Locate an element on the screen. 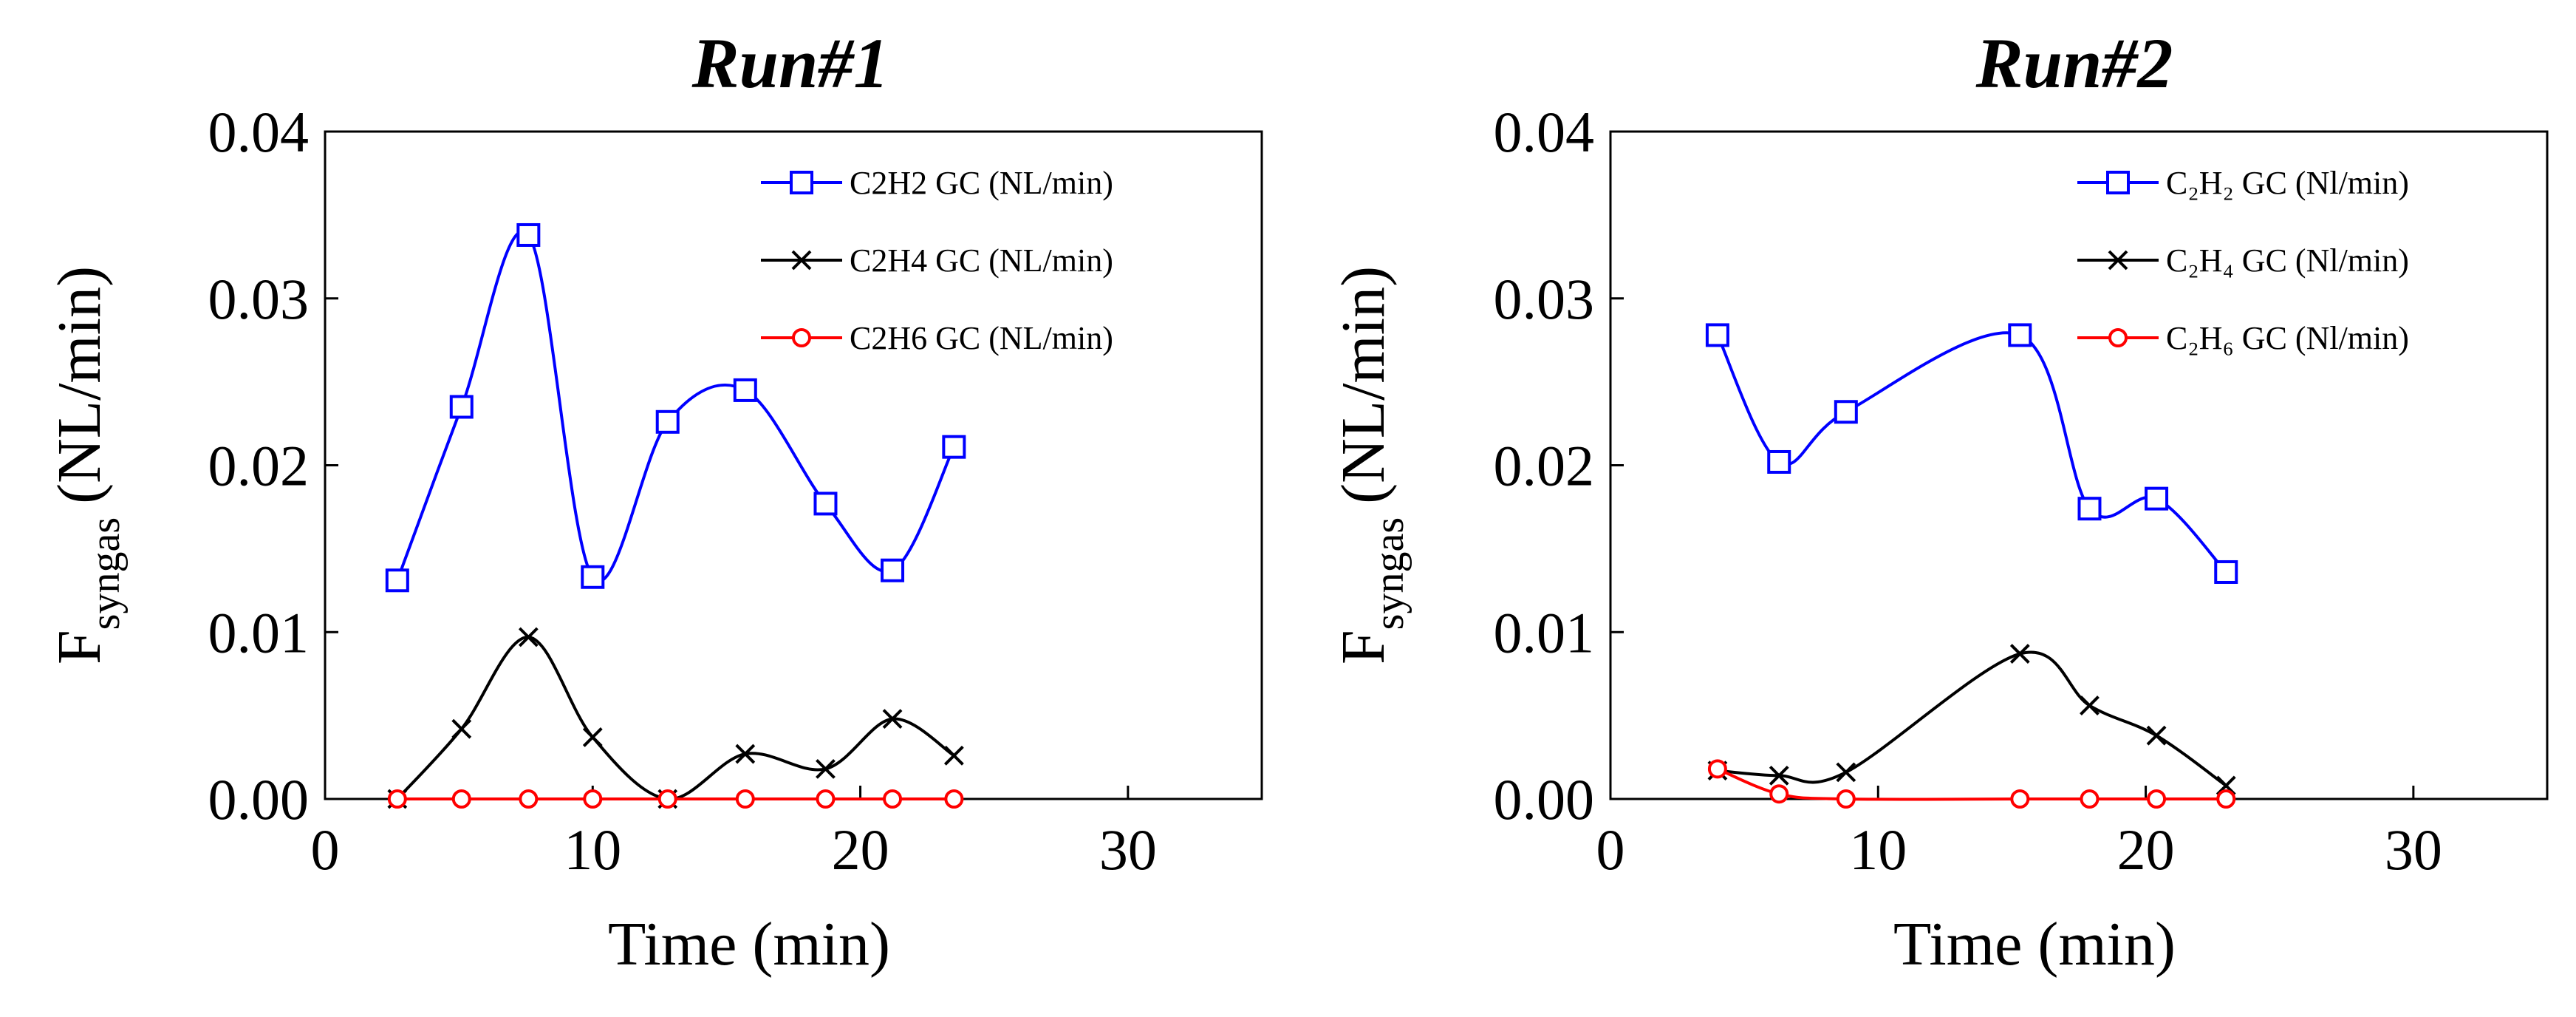 This screenshot has width=2576, height=1017. legend-label: C2H4 GC (NL/min) is located at coordinates (982, 260).